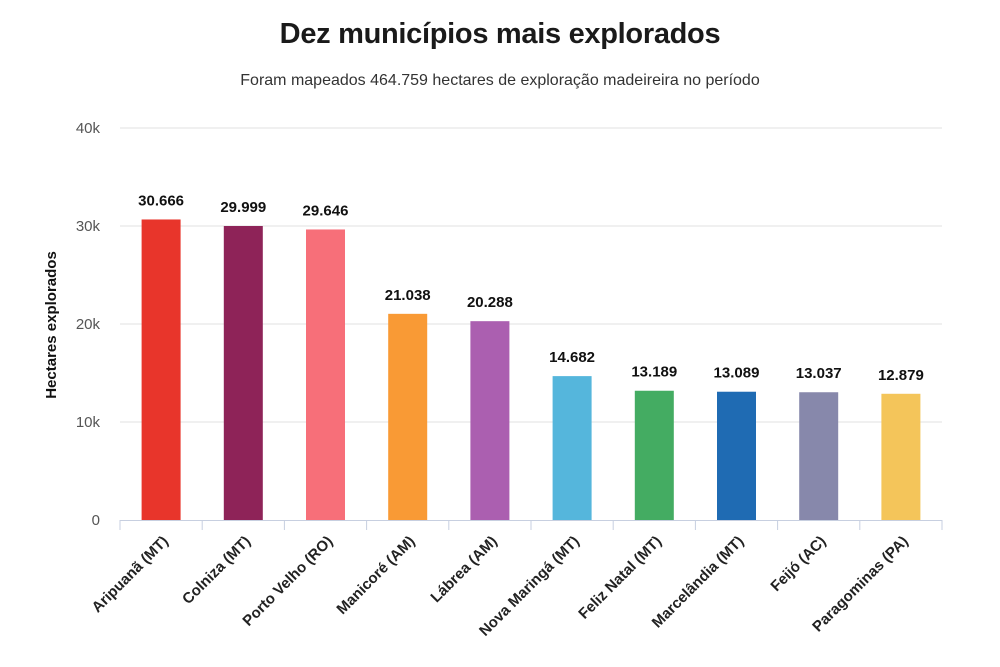 The width and height of the screenshot is (1000, 667). What do you see at coordinates (287, 581) in the screenshot?
I see `x-category-label: Porto Velho (RO)` at bounding box center [287, 581].